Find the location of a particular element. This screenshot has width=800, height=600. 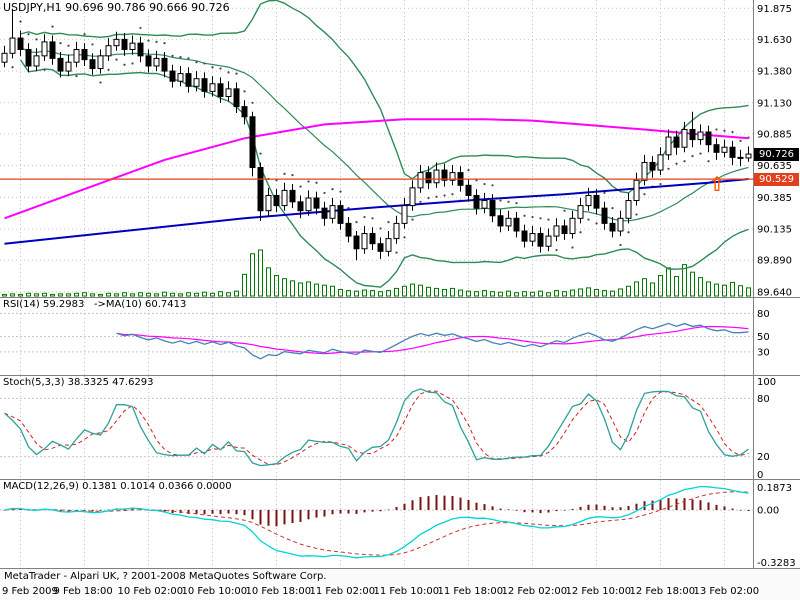

time-axis-label: 12 Feb 02:00 is located at coordinates (534, 591).